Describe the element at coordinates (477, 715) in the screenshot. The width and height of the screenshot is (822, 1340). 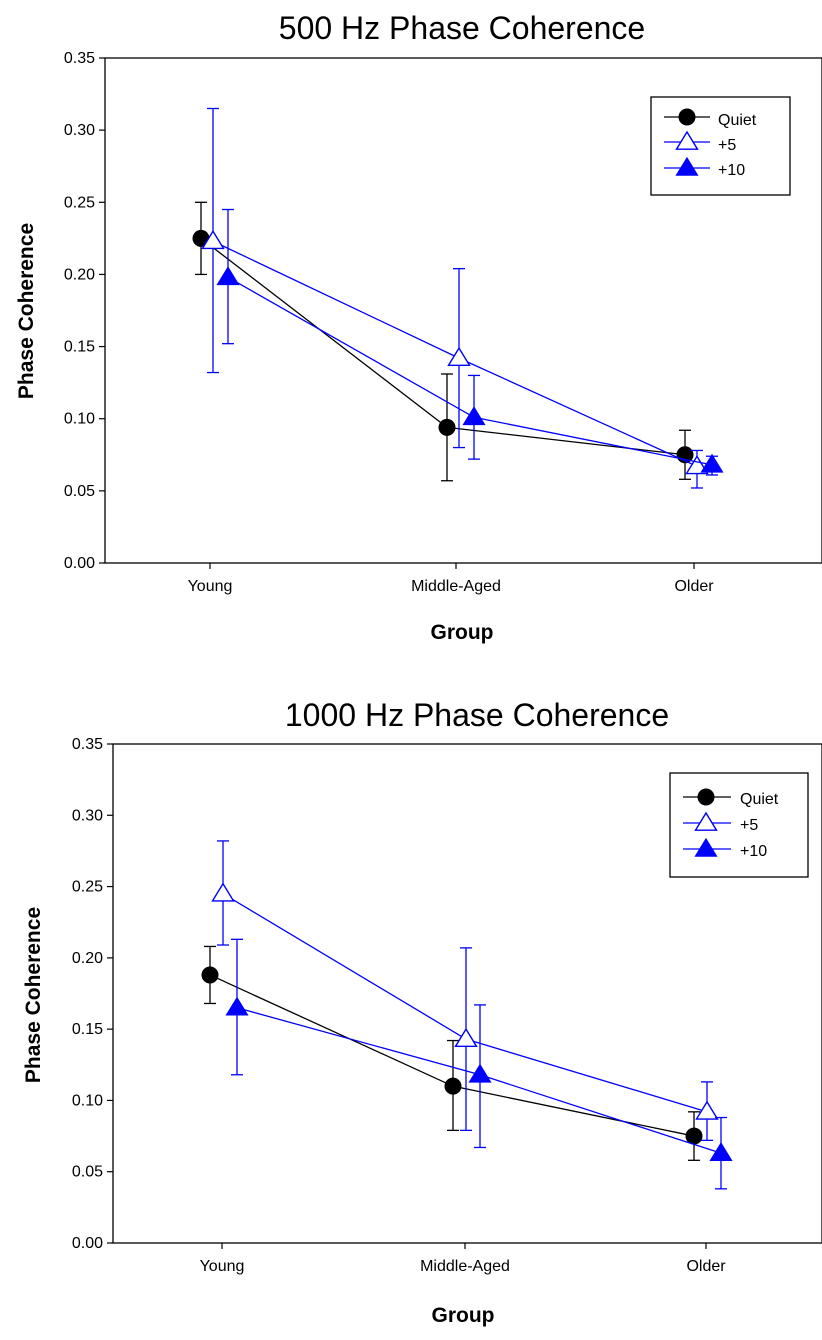
I see `chart-title: 1000 Hz Phase Coherence` at that location.